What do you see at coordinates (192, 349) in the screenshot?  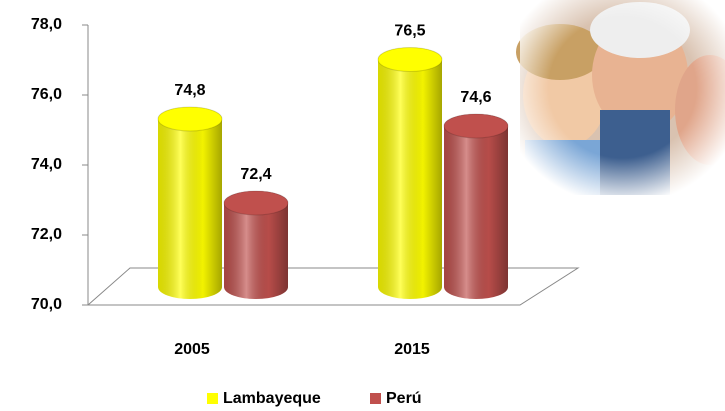 I see `x-tick-label: 2005` at bounding box center [192, 349].